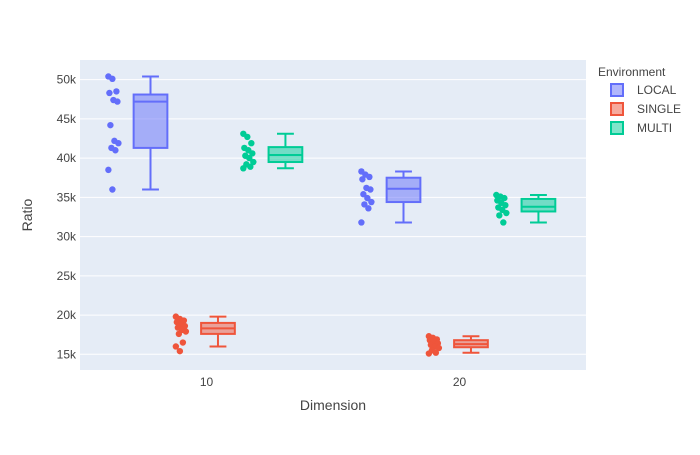  Describe the element at coordinates (67, 276) in the screenshot. I see `y-tick-label: 25k` at that location.